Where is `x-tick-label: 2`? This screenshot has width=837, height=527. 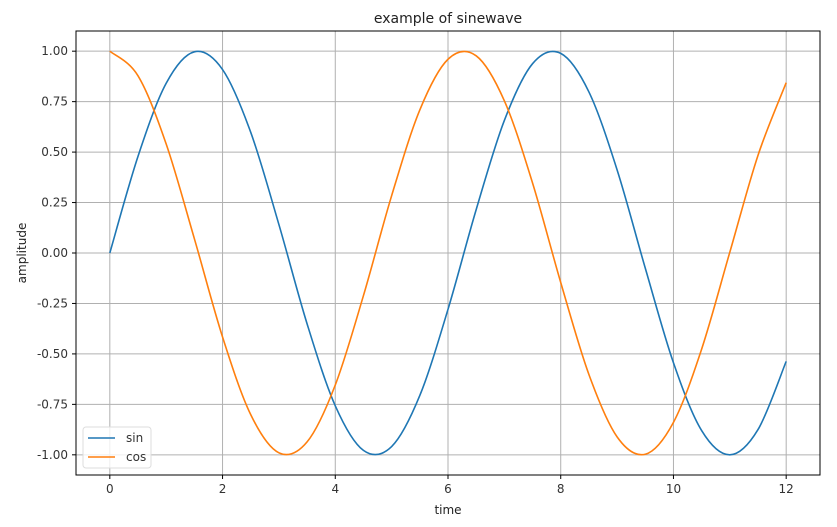
x-tick-label: 2 is located at coordinates (223, 489).